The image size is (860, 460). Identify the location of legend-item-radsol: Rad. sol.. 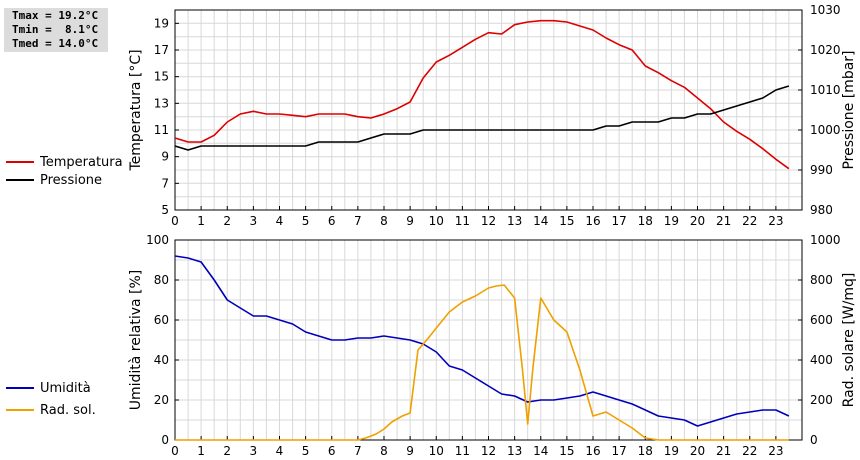
(51, 410).